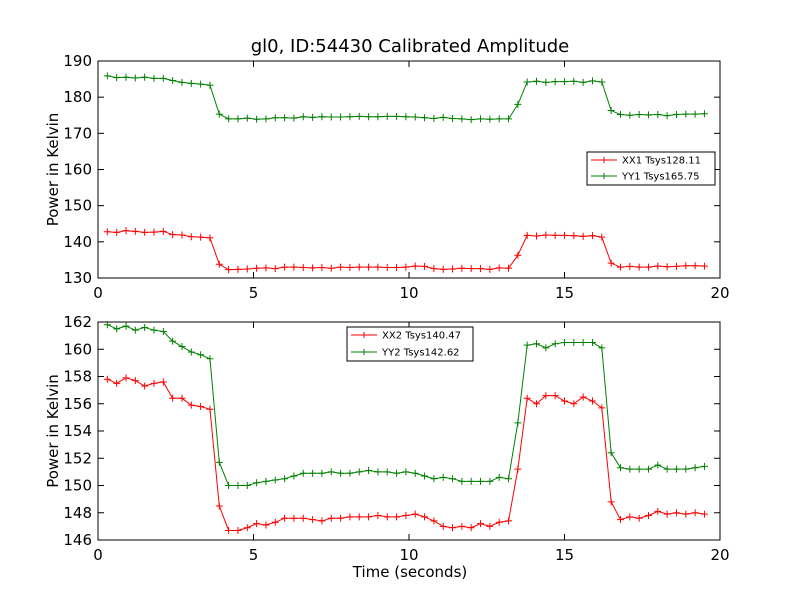  What do you see at coordinates (98, 555) in the screenshot?
I see `bottom-x-tick-label: 0` at bounding box center [98, 555].